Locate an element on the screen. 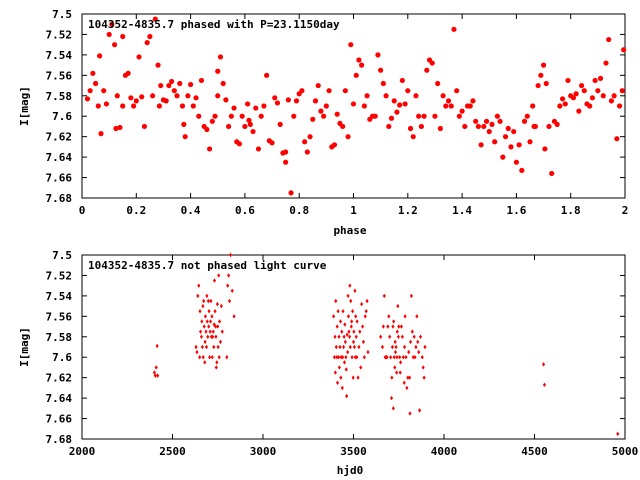 The height and width of the screenshot is (480, 640). y-tick-label: 7.68 is located at coordinates (59, 198).